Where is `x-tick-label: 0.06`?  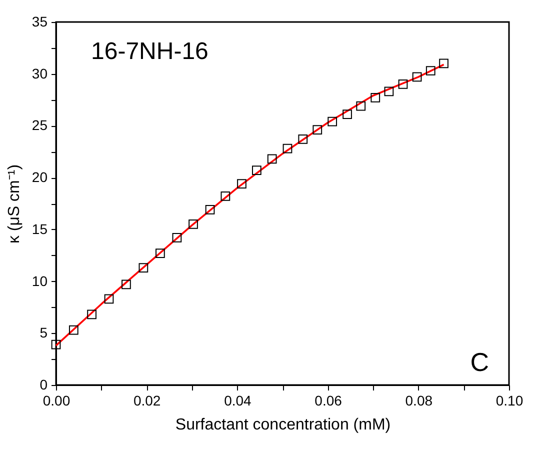 x-tick-label: 0.06 is located at coordinates (328, 400).